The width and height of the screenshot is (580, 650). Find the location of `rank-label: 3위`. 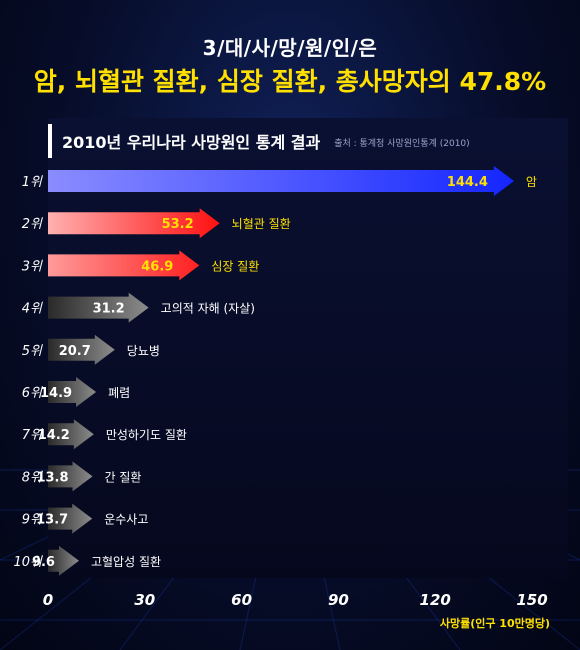

rank-label: 3위 is located at coordinates (32, 266).